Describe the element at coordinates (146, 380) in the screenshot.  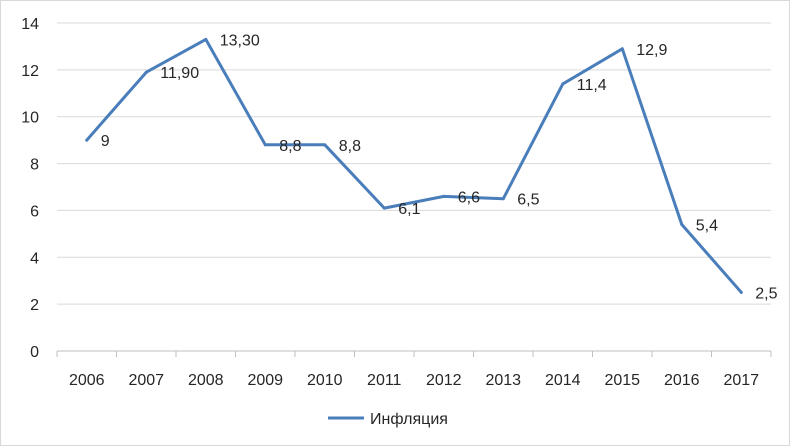
I see `x-tick-label: 2007` at that location.